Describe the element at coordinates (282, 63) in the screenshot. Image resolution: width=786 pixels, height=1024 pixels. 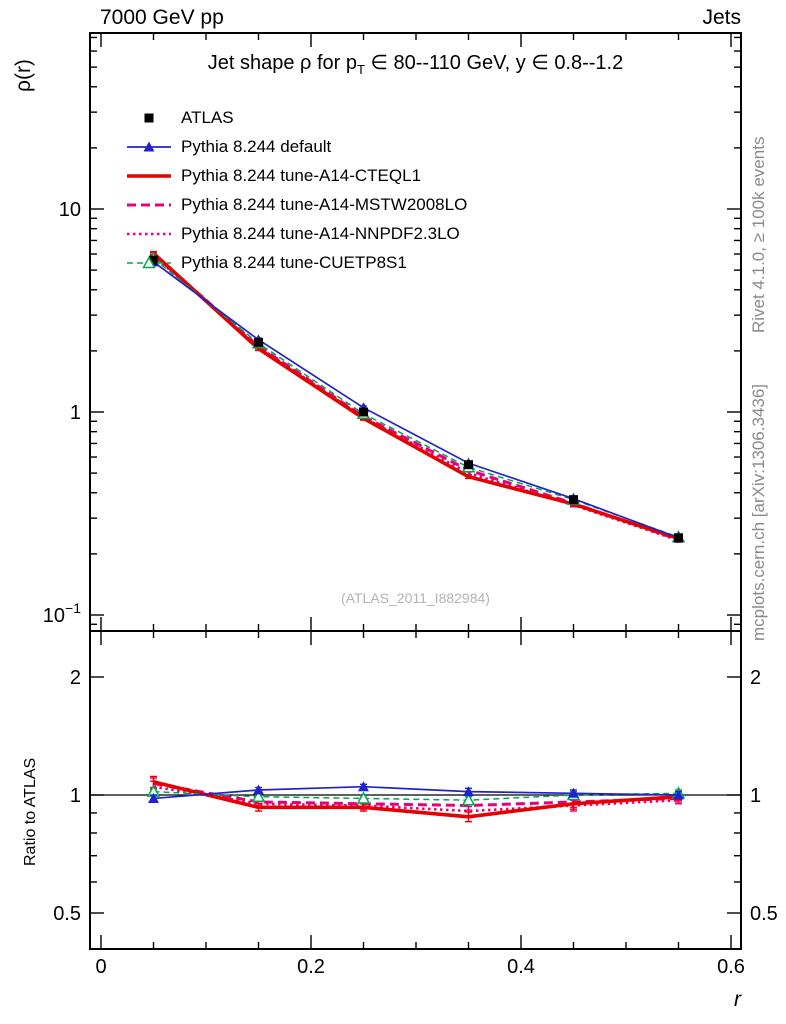
I see `plot-title-pre: Jet shape ρ for p` at that location.